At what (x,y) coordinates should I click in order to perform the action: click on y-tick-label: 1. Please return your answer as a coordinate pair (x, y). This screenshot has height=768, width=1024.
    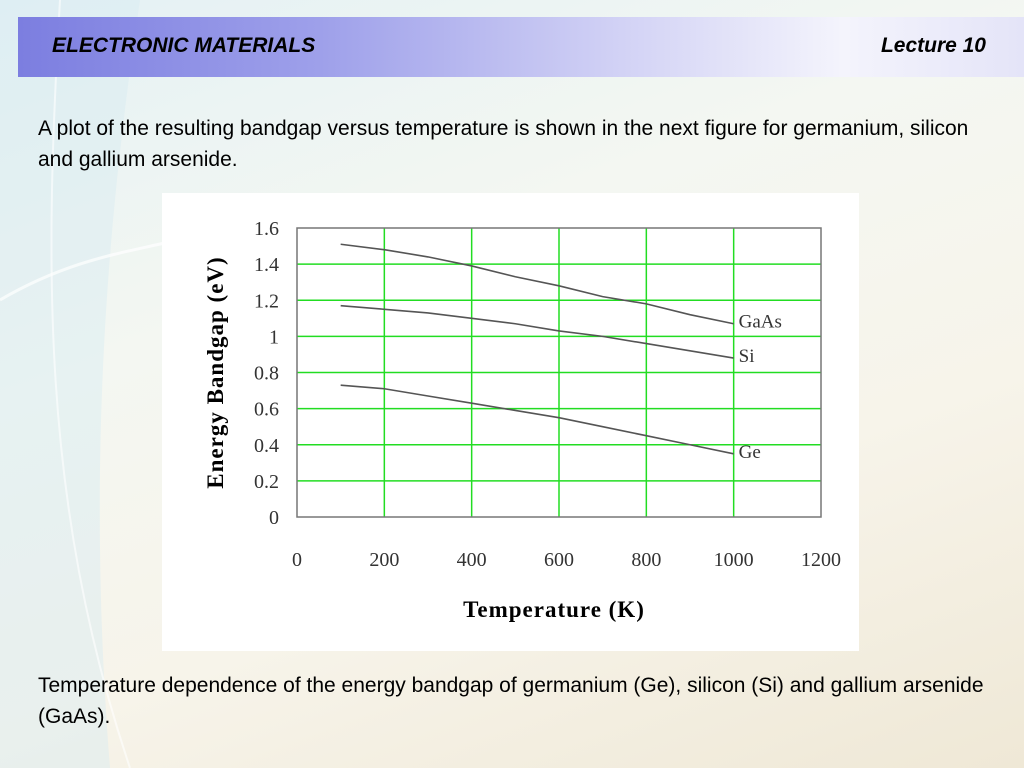
    Looking at the image, I should click on (274, 337).